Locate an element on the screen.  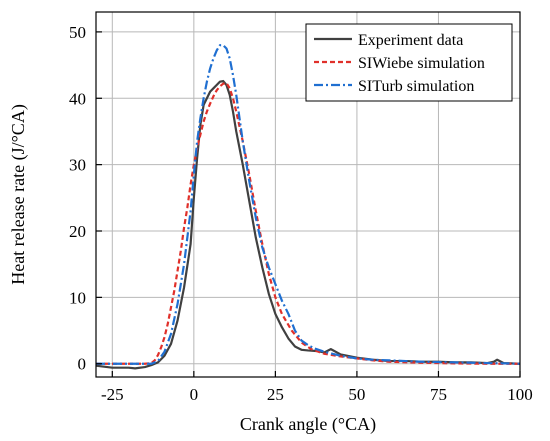
x-tick-label: -25 is located at coordinates (112, 394).